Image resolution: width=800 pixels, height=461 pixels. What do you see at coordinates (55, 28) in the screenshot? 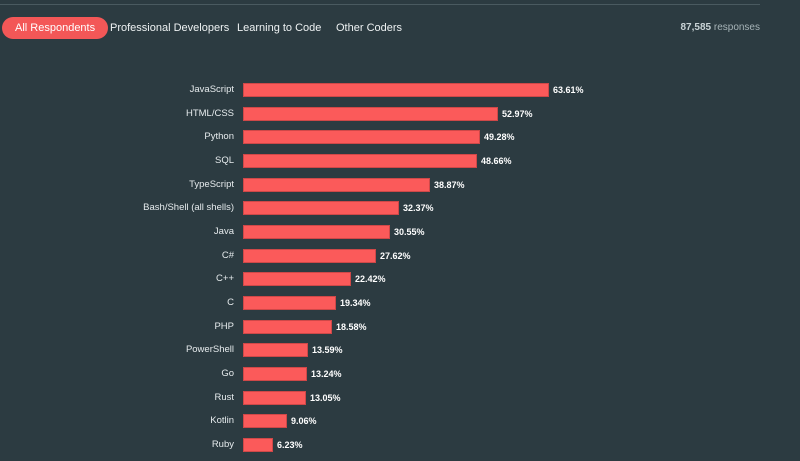
I see `tab-all-respondents: All Respondents` at bounding box center [55, 28].